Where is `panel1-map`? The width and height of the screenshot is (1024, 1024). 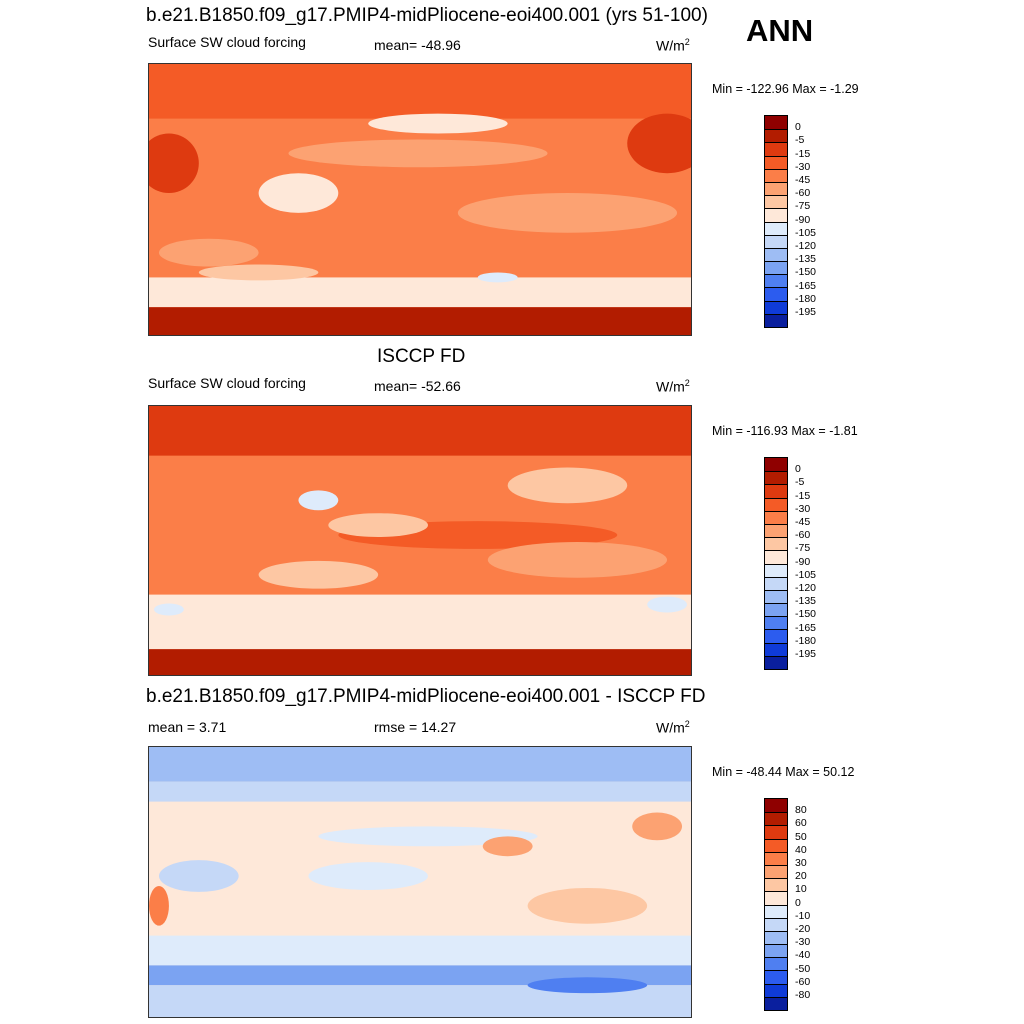 panel1-map is located at coordinates (420, 199).